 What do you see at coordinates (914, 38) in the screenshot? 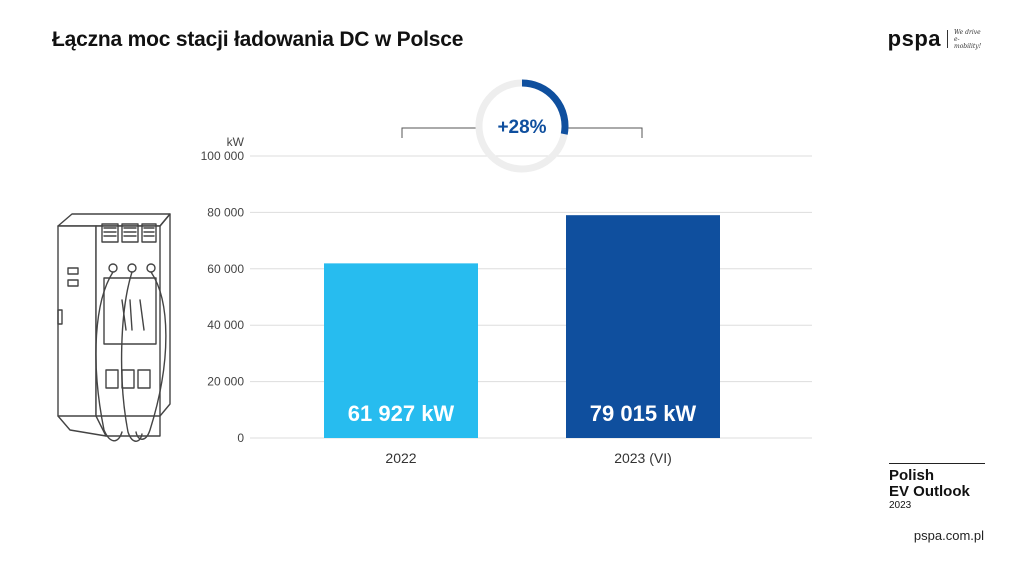
I see `logo-word: pspa` at bounding box center [914, 38].